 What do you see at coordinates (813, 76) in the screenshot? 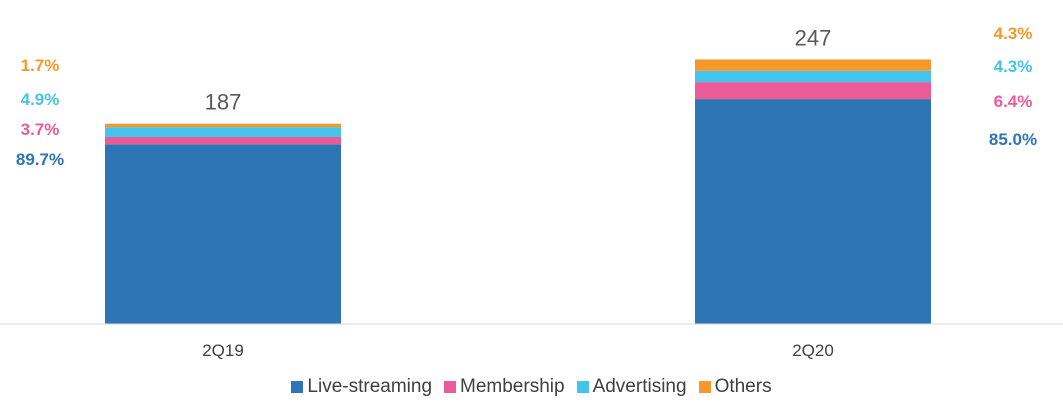
I see `bar-segment-advertising-2q20` at bounding box center [813, 76].